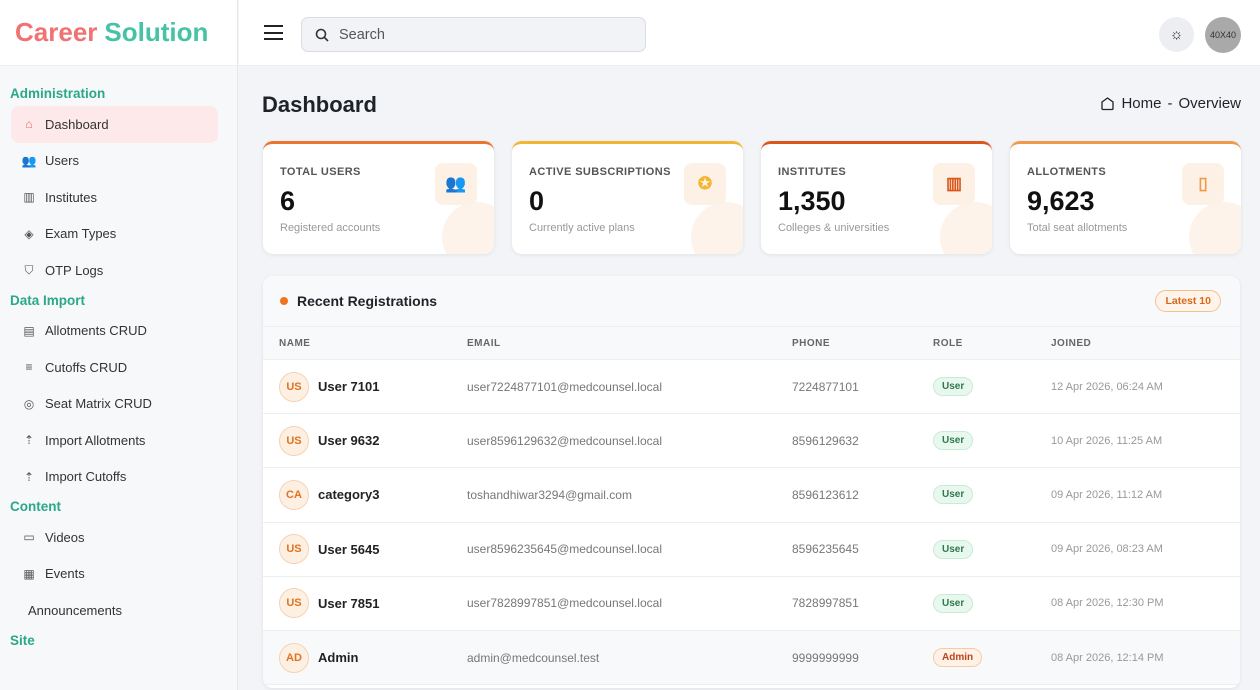 This screenshot has height=690, width=1260. What do you see at coordinates (322, 35) in the screenshot?
I see `search-icon` at bounding box center [322, 35].